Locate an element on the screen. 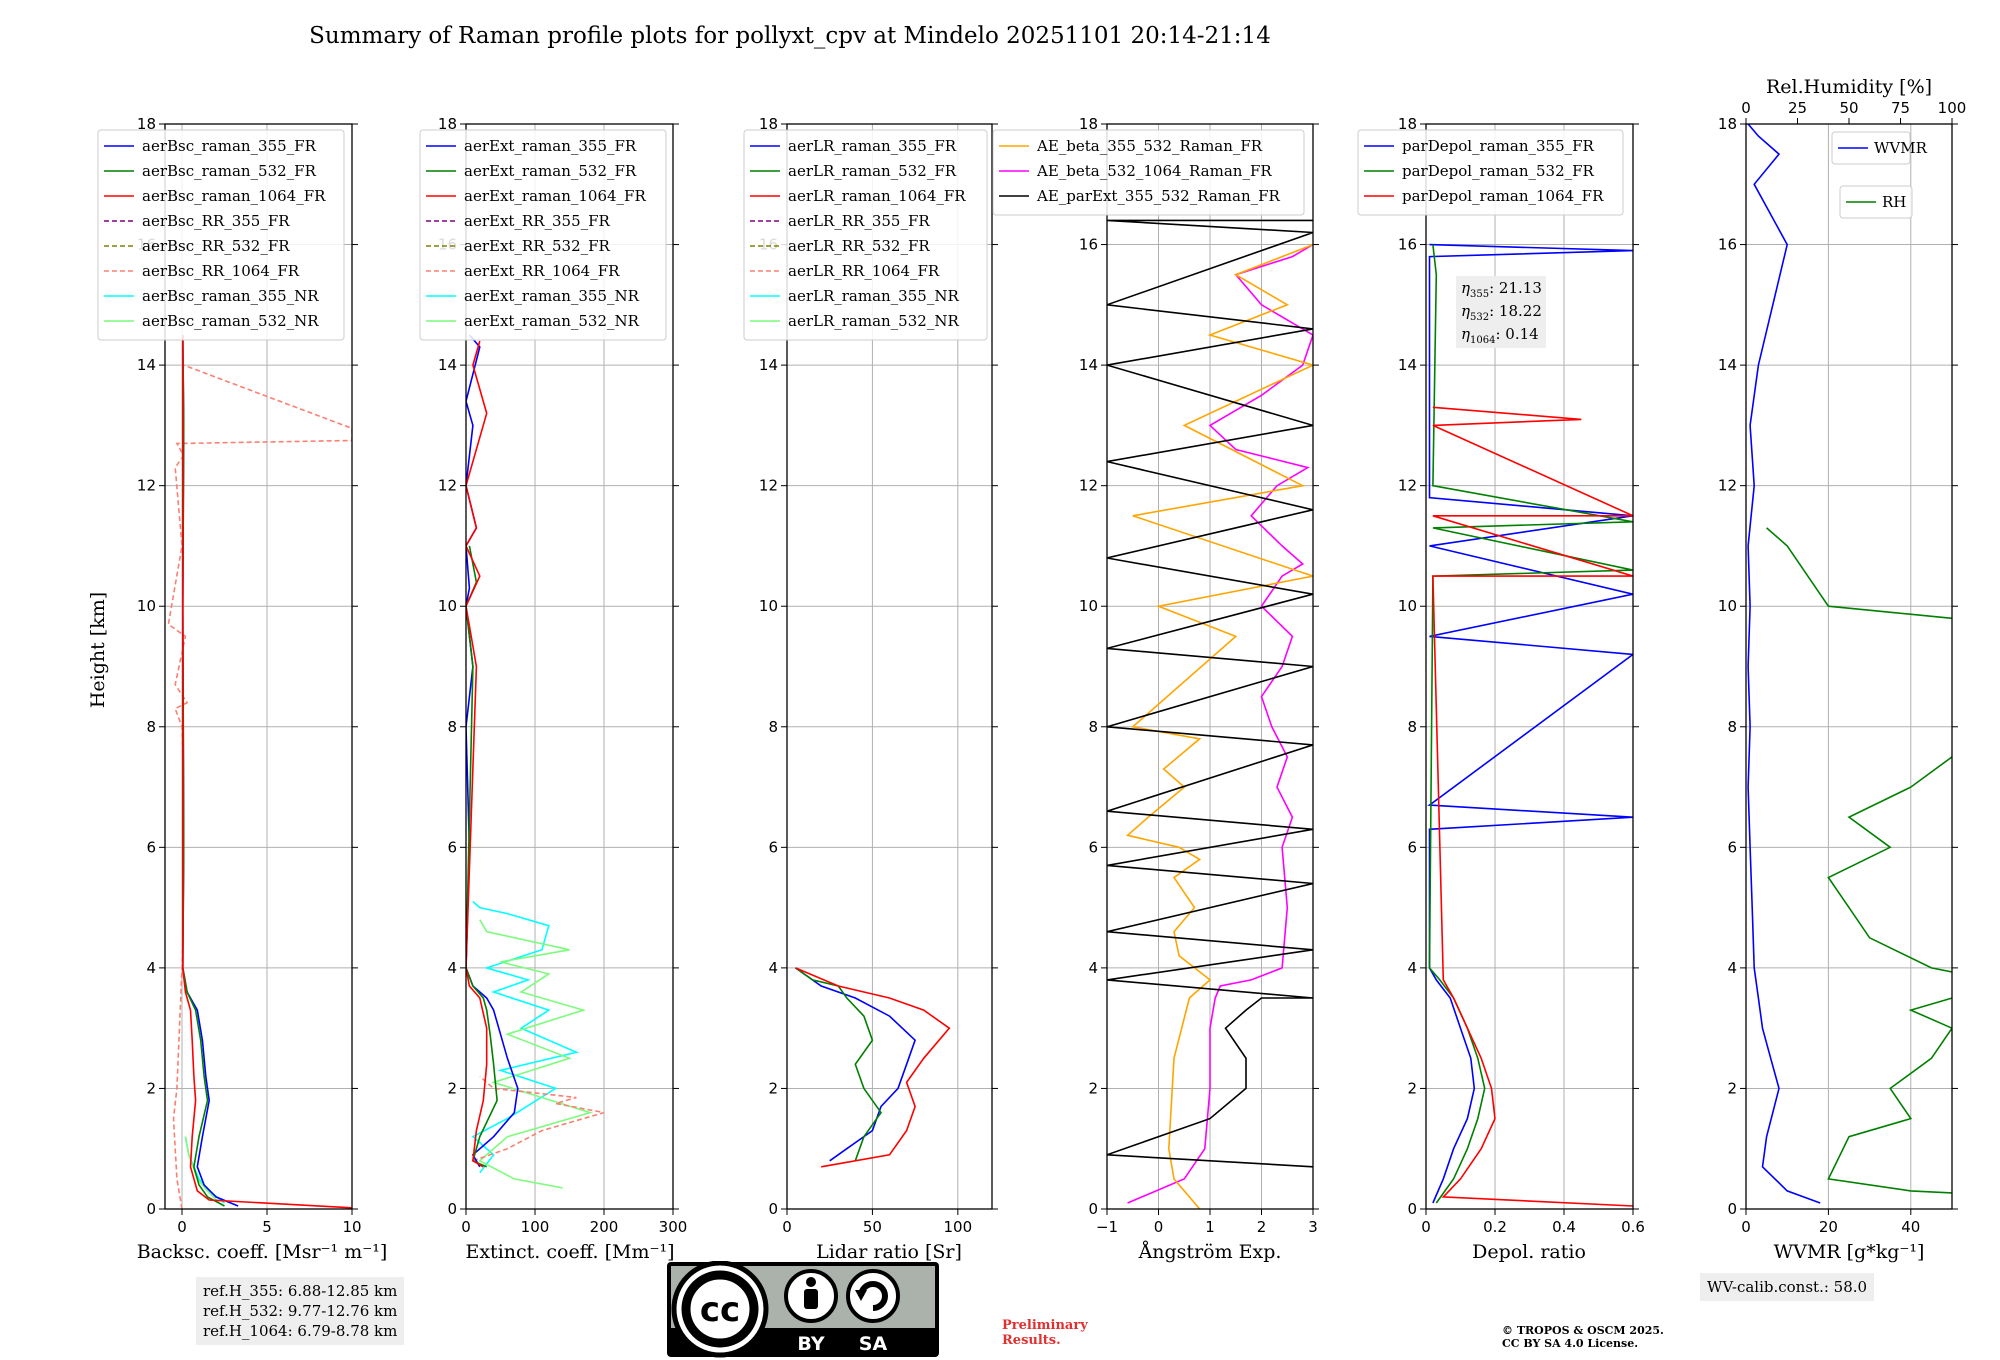  legend-item: parDepol_raman_532_FR is located at coordinates (1498, 171).